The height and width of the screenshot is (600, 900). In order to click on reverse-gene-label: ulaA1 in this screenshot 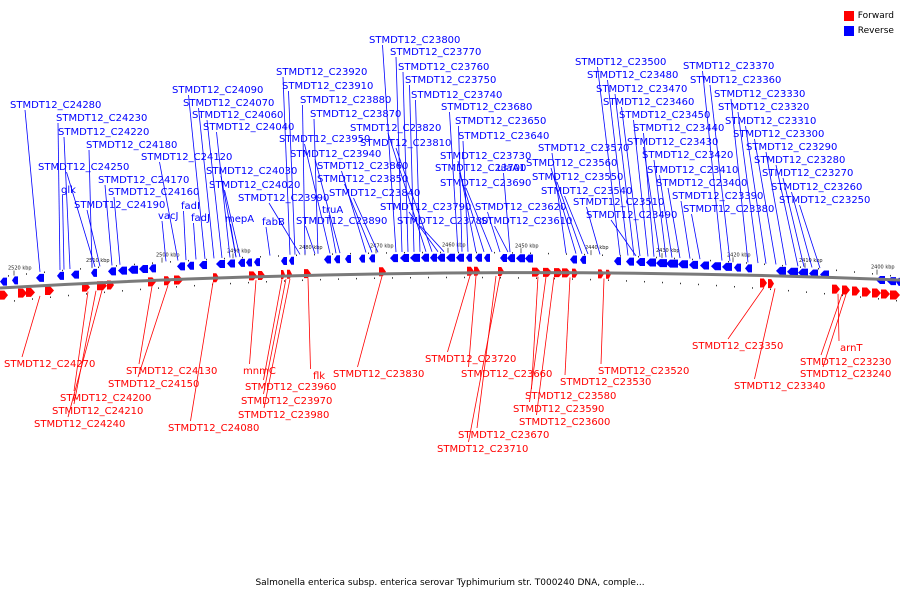, I will do `click(511, 168)`.